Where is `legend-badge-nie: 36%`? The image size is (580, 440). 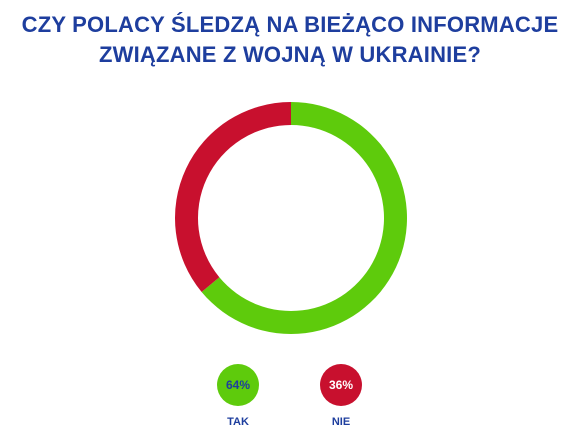
legend-badge-nie: 36% is located at coordinates (341, 385).